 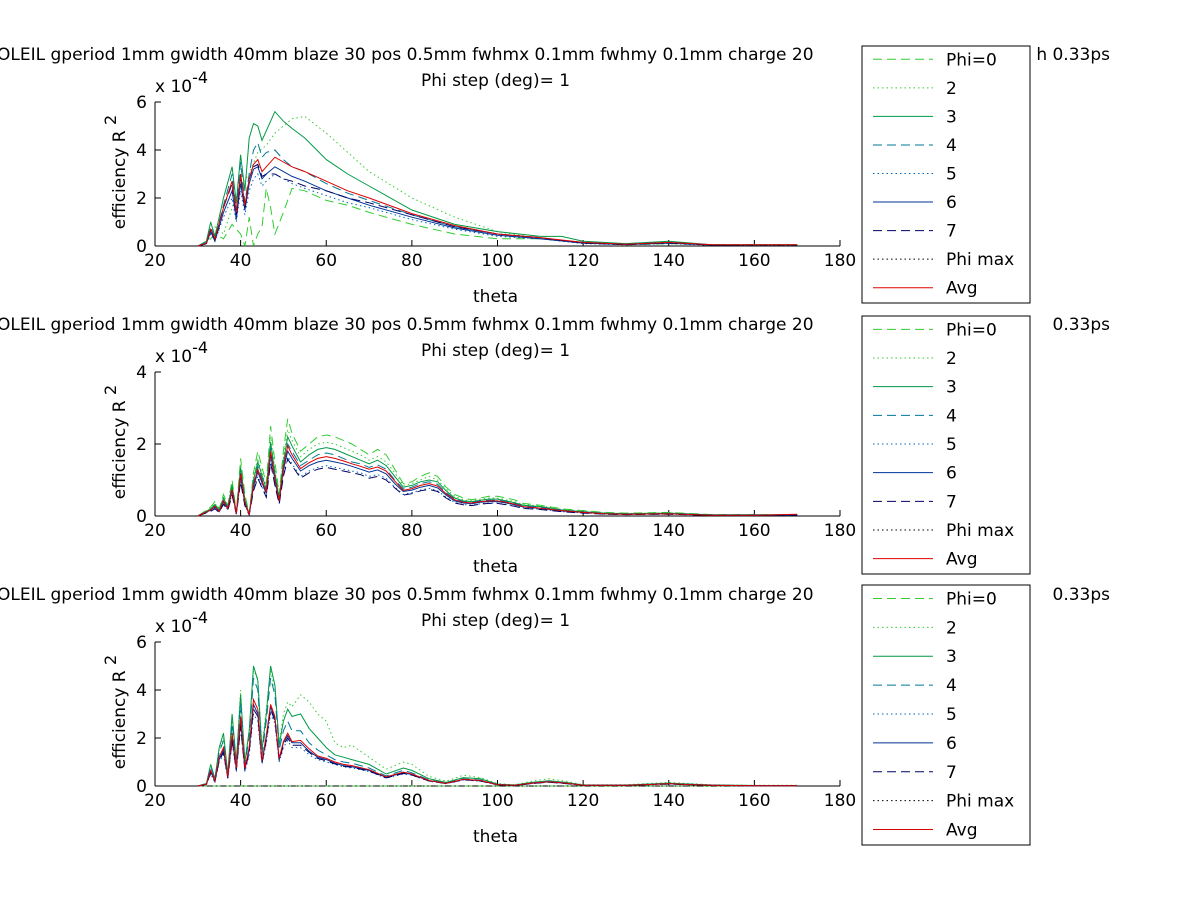 What do you see at coordinates (1073, 55) in the screenshot?
I see `chart-title-tail: h 0.33ps` at bounding box center [1073, 55].